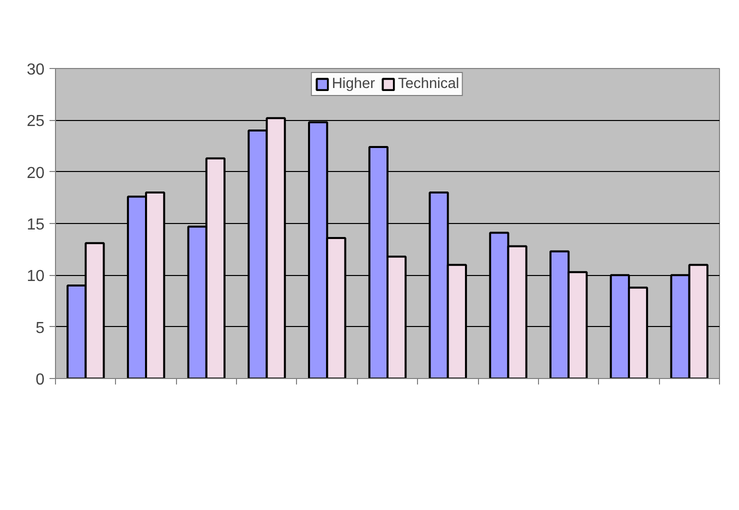 This screenshot has height=510, width=739. Describe the element at coordinates (35, 173) in the screenshot. I see `y-tick-label: 20` at that location.